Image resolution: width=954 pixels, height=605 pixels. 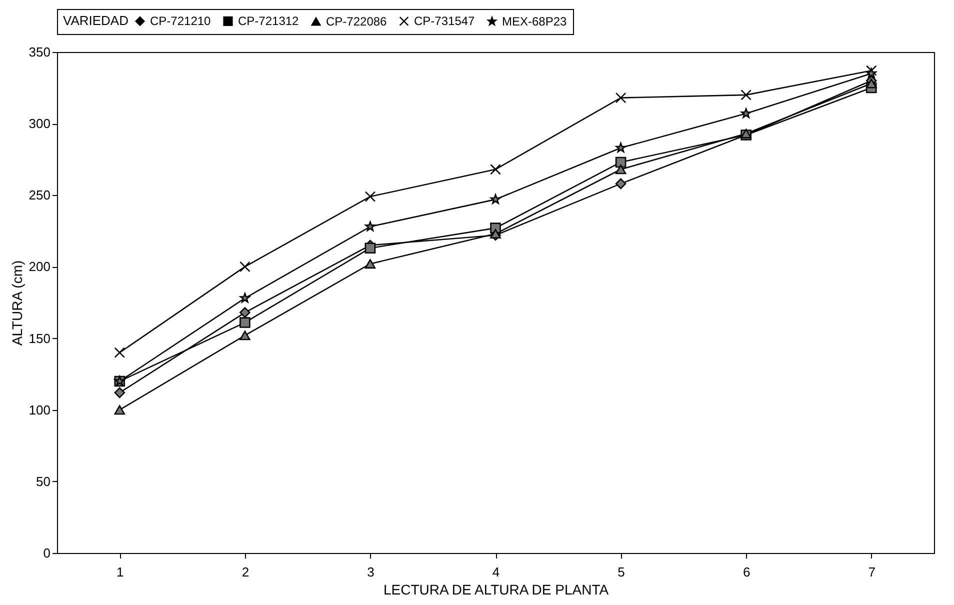 What do you see at coordinates (496, 590) in the screenshot?
I see `x-axis-title: LECTURA DE ALTURA DE PLANTA` at bounding box center [496, 590].